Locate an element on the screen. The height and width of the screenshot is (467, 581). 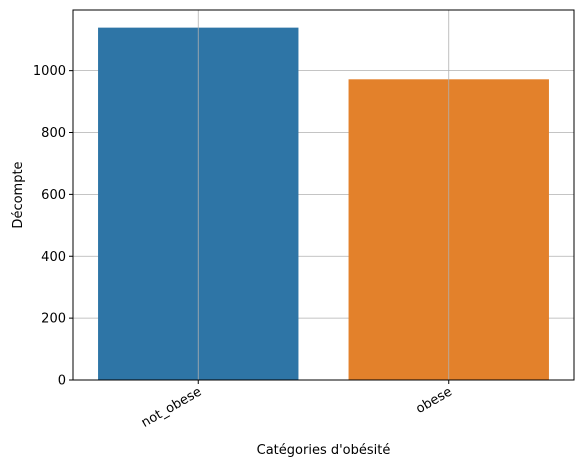
y-tick-label: 0 is located at coordinates (62, 381).